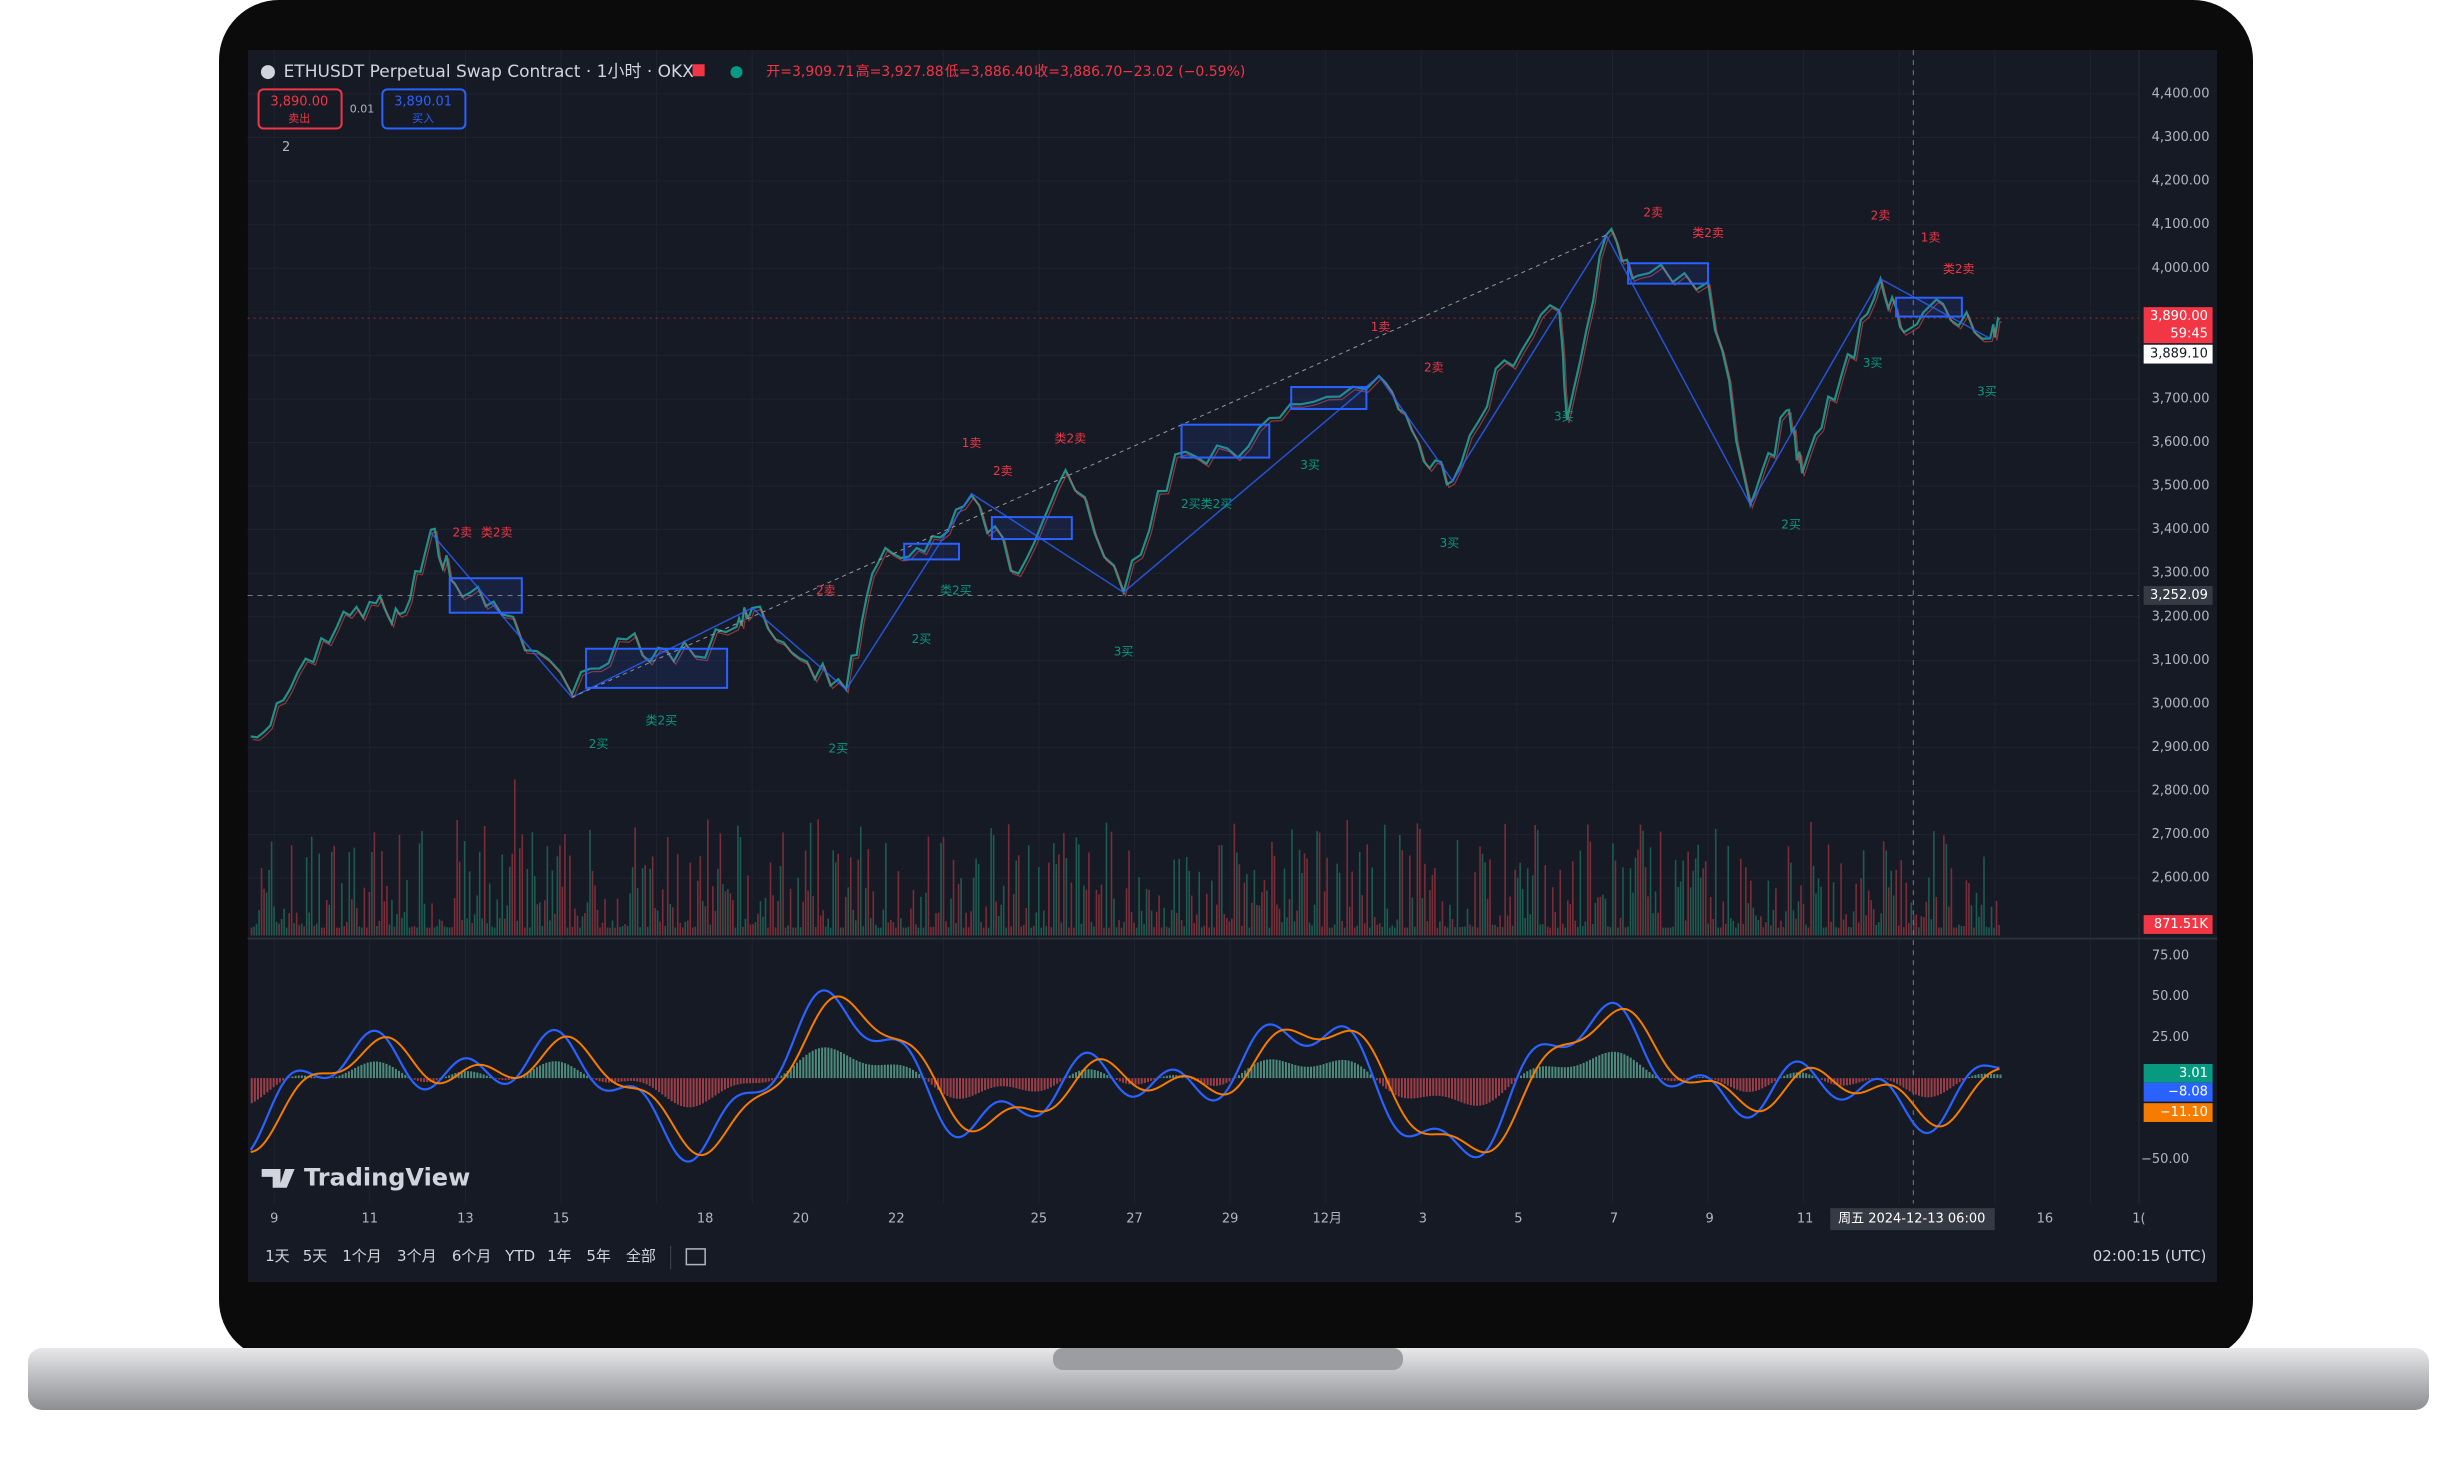 Image resolution: width=2457 pixels, height=1476 pixels. I want to click on indicator-toggle: 2, so click(286, 147).